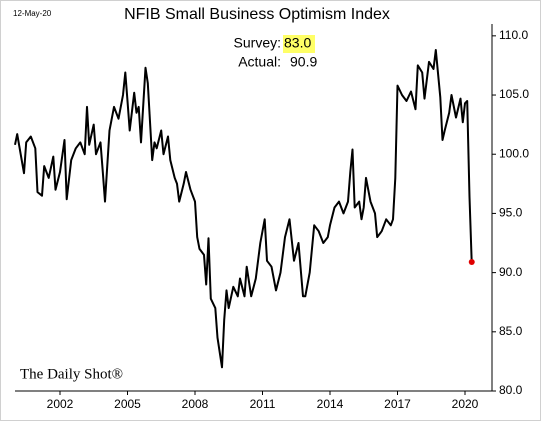 This screenshot has width=541, height=421. I want to click on y-tick-label: 100.0, so click(514, 153).